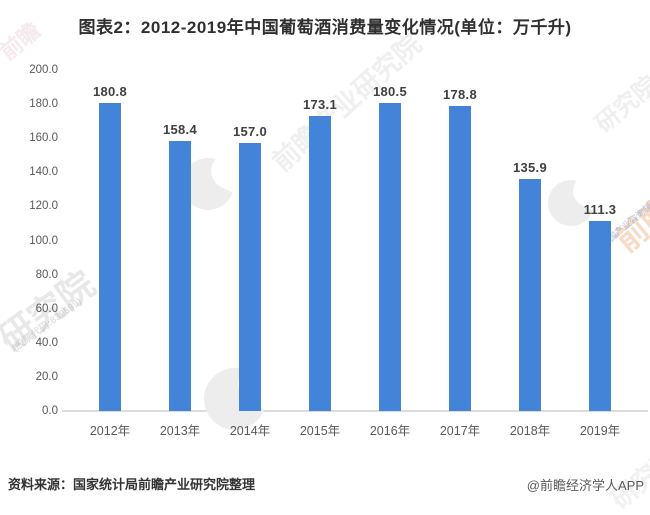 The width and height of the screenshot is (650, 515). I want to click on y-tick-label: 180.0, so click(43, 104).